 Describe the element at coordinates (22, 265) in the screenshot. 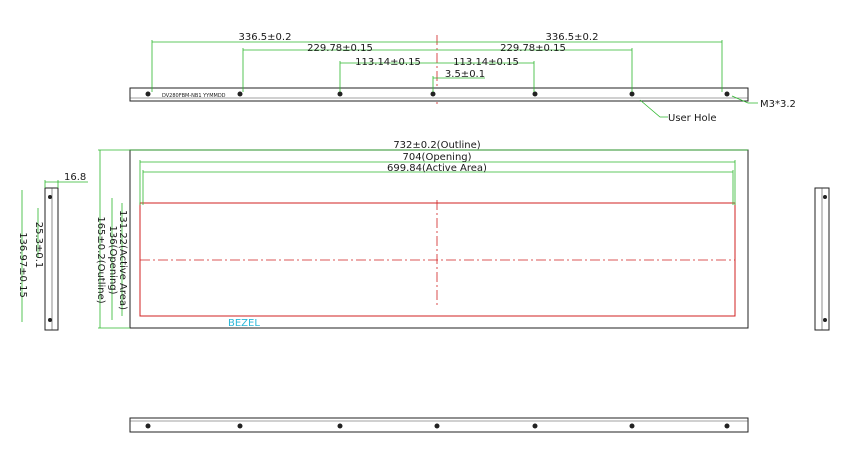

I see `dimension: 136.97±0.15` at that location.